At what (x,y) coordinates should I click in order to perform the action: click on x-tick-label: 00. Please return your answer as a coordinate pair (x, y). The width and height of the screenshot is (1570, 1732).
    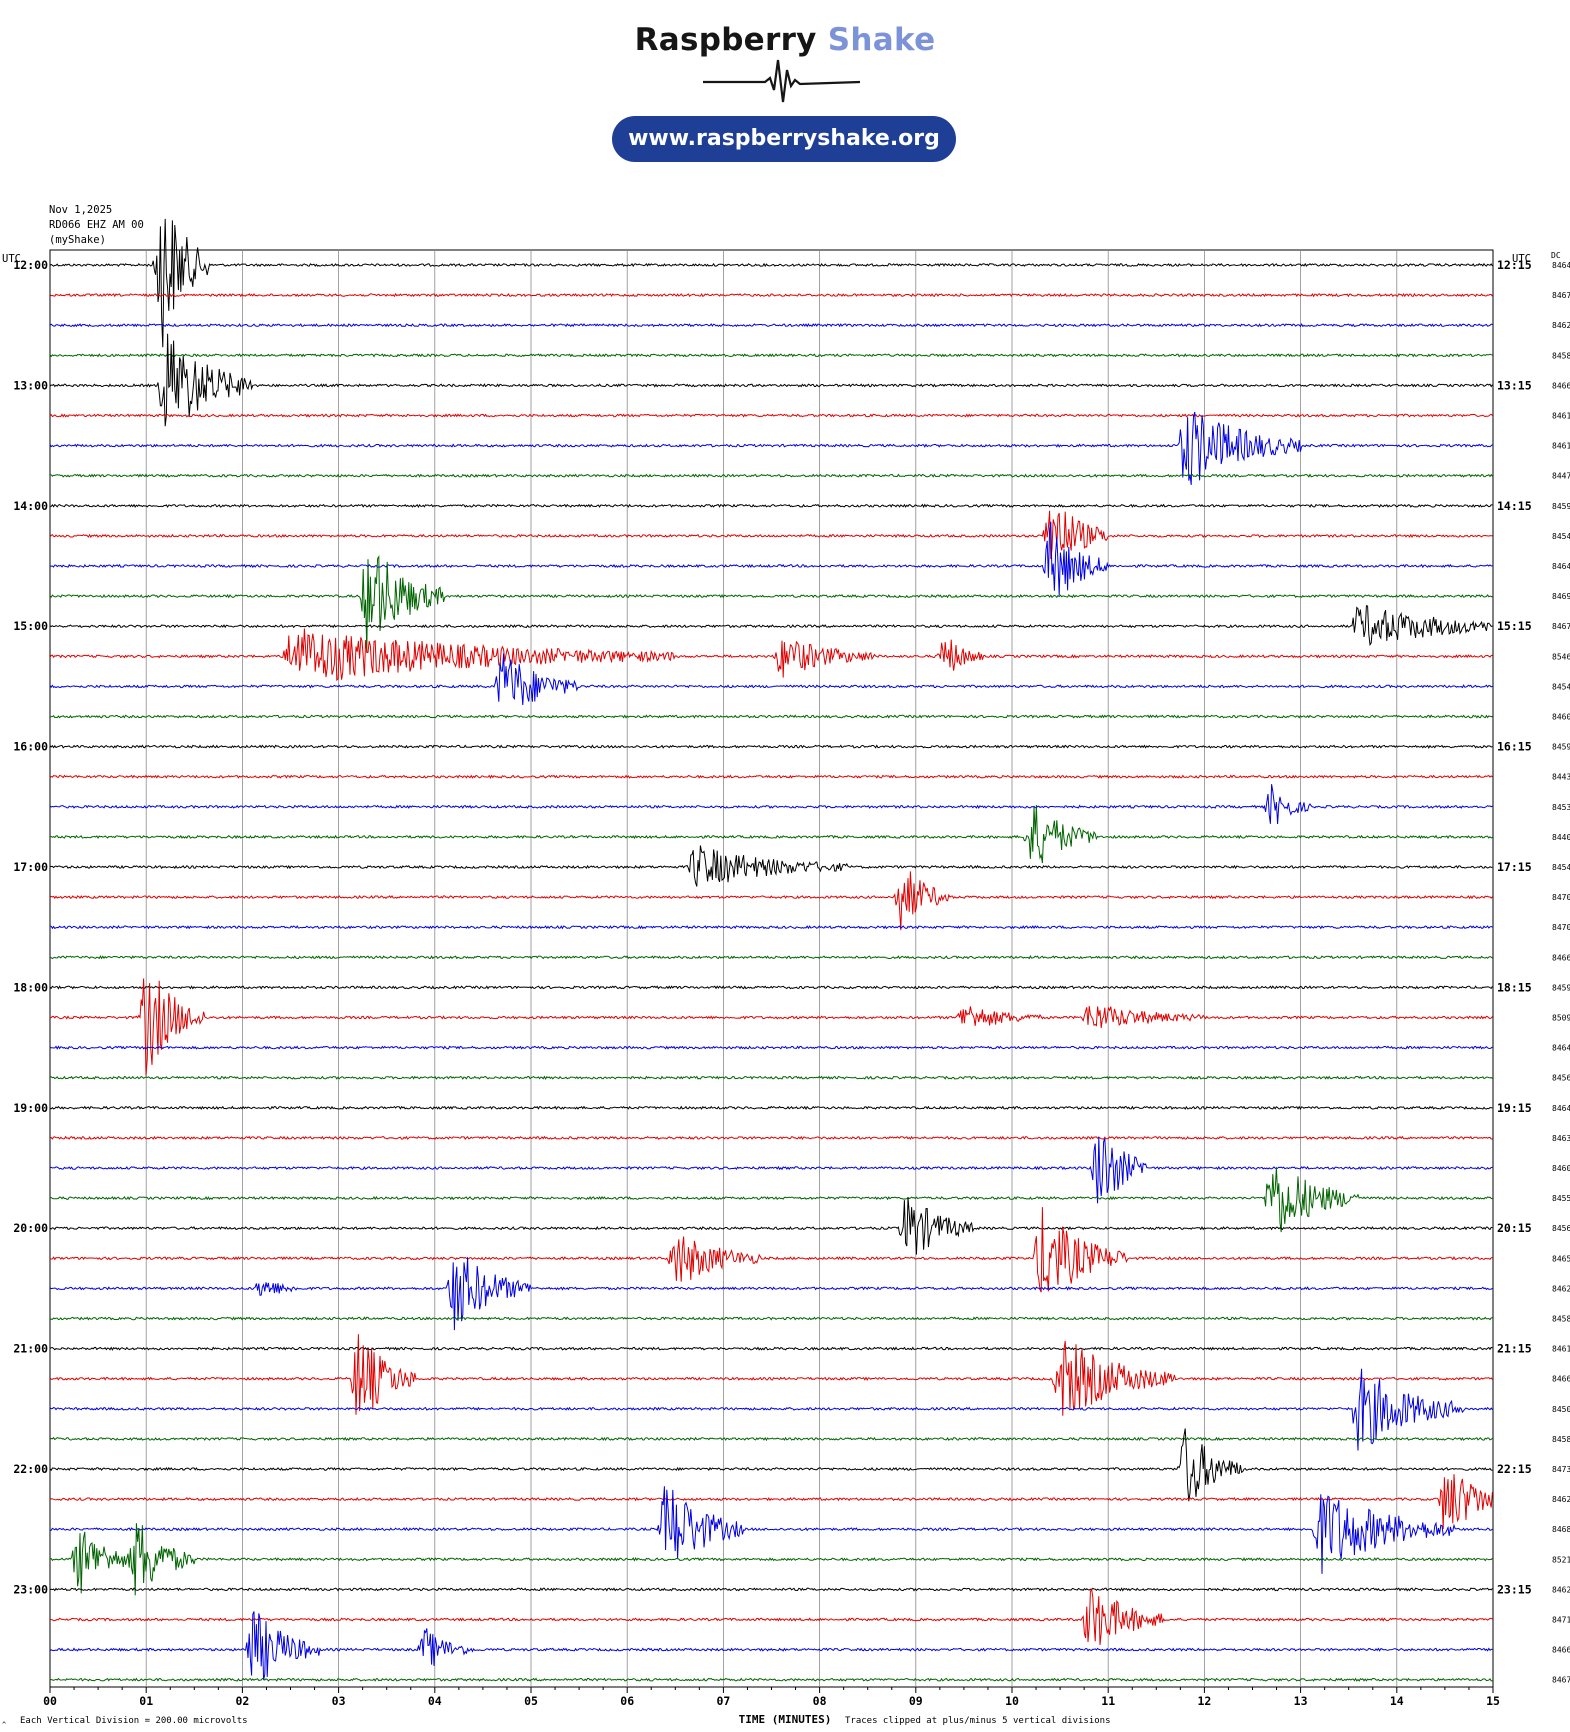
    Looking at the image, I should click on (50, 1701).